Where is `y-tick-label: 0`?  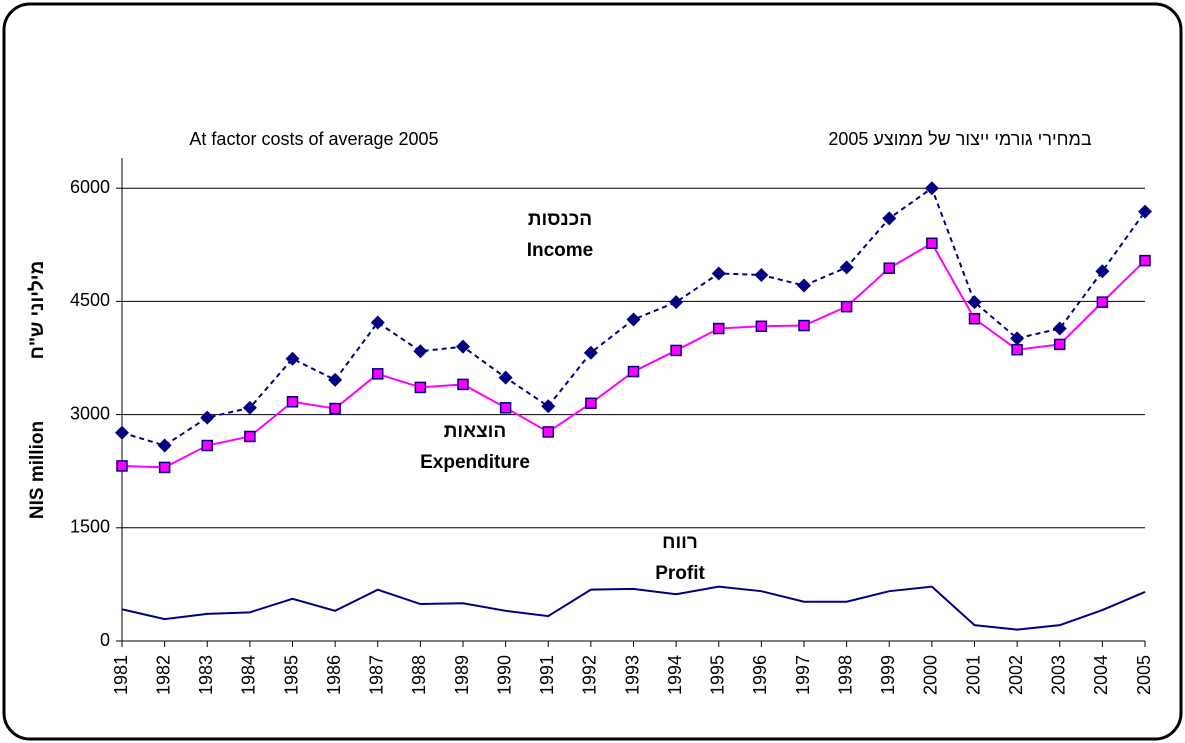 y-tick-label: 0 is located at coordinates (105, 640).